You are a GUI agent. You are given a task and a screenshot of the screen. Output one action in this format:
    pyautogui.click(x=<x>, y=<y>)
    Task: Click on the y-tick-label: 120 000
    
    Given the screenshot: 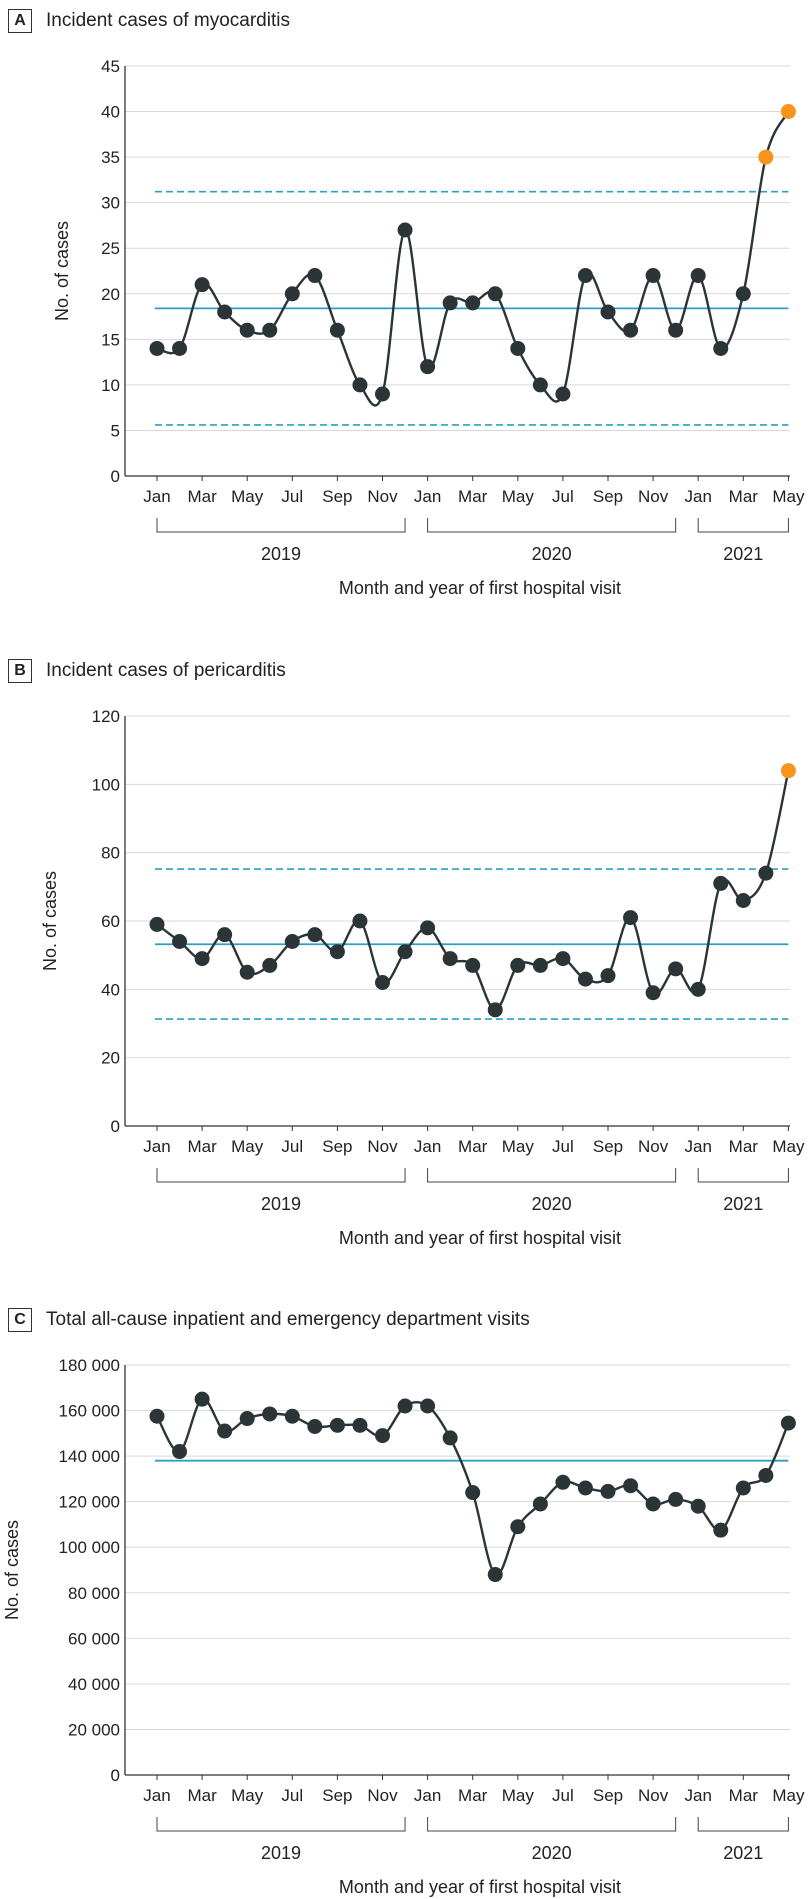 What is the action you would take?
    pyautogui.click(x=89, y=1502)
    